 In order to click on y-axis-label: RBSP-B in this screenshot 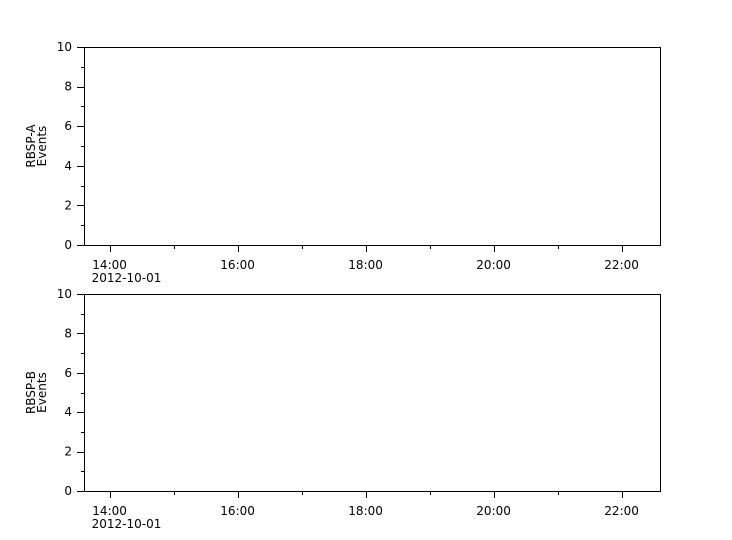, I will do `click(31, 392)`.